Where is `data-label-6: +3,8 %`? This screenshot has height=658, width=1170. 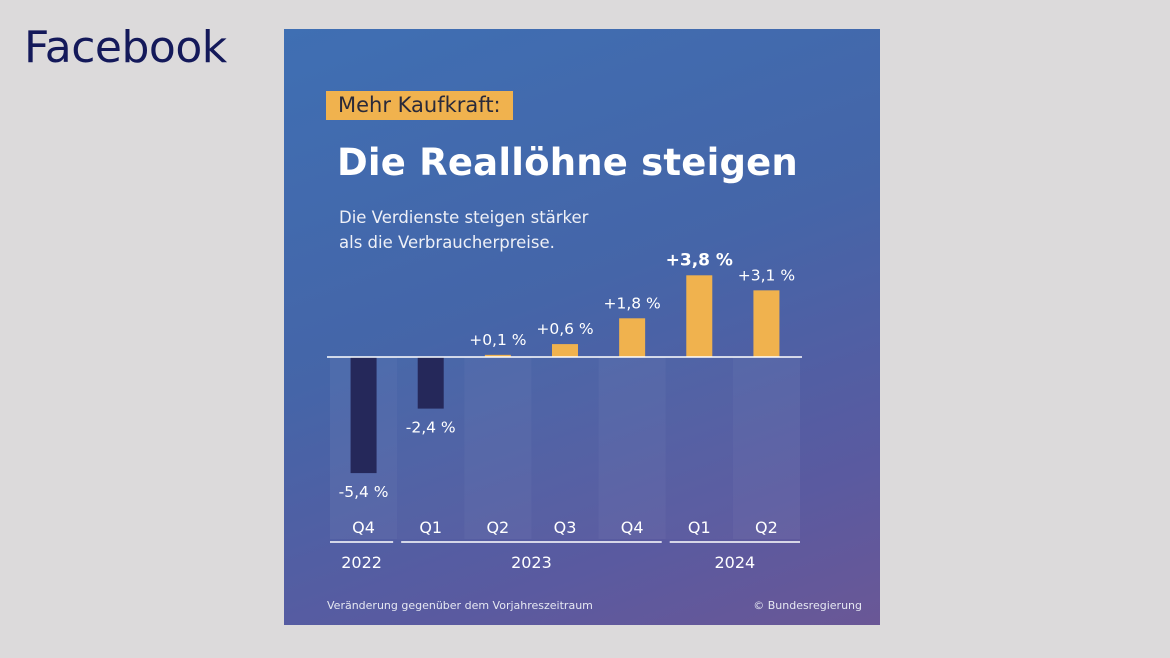
data-label-6: +3,8 % is located at coordinates (699, 260).